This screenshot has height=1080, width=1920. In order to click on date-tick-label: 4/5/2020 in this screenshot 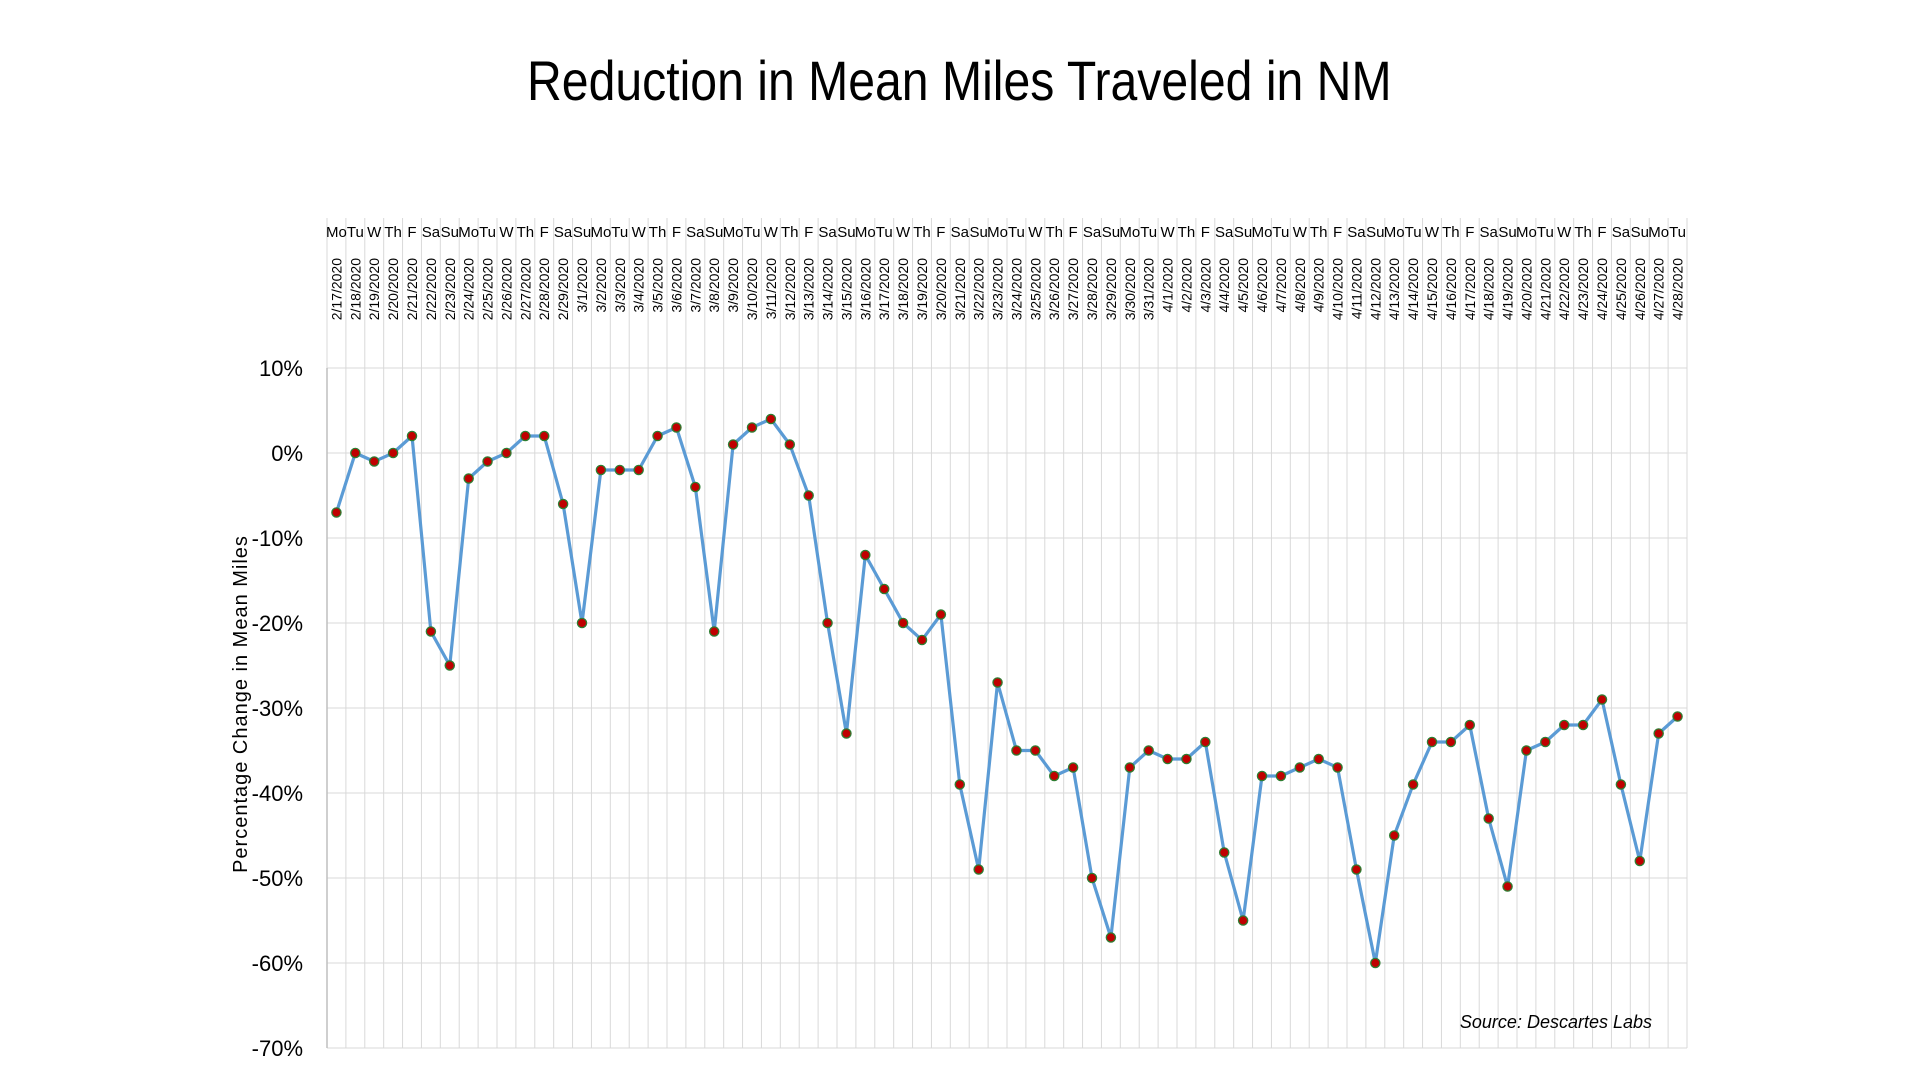, I will do `click(1243, 285)`.